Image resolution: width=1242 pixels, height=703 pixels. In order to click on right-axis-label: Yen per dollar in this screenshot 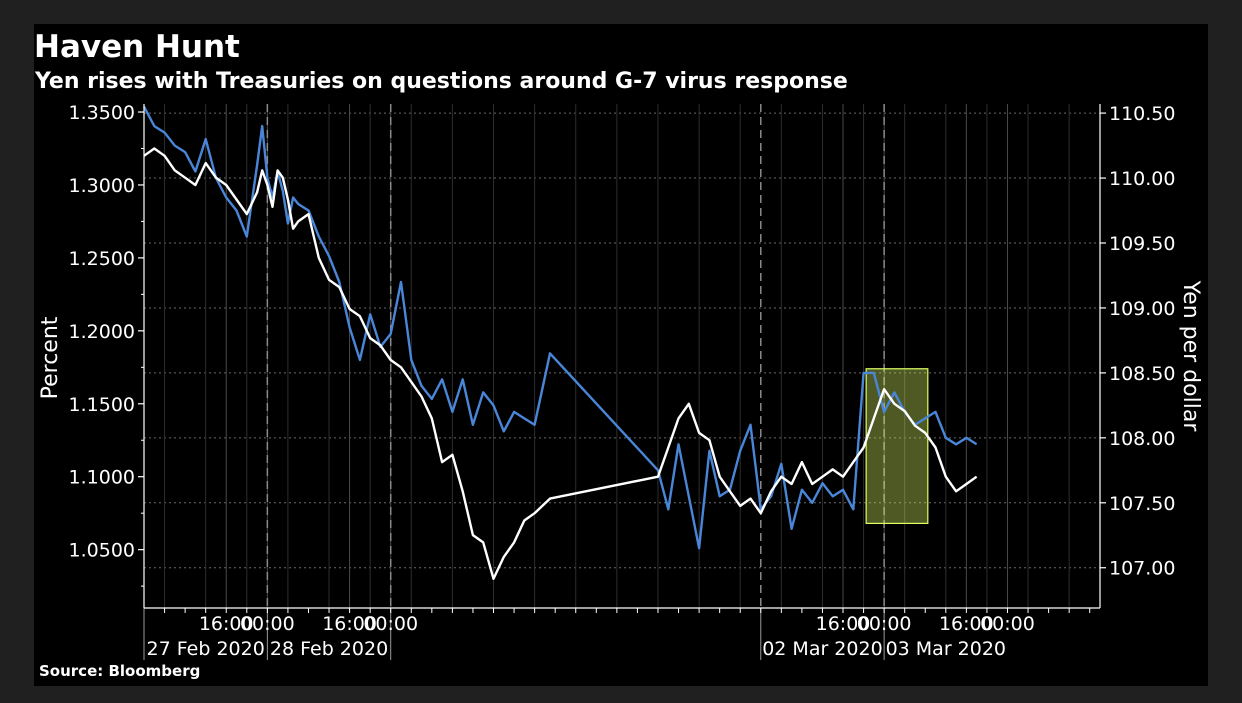, I will do `click(1190, 356)`.